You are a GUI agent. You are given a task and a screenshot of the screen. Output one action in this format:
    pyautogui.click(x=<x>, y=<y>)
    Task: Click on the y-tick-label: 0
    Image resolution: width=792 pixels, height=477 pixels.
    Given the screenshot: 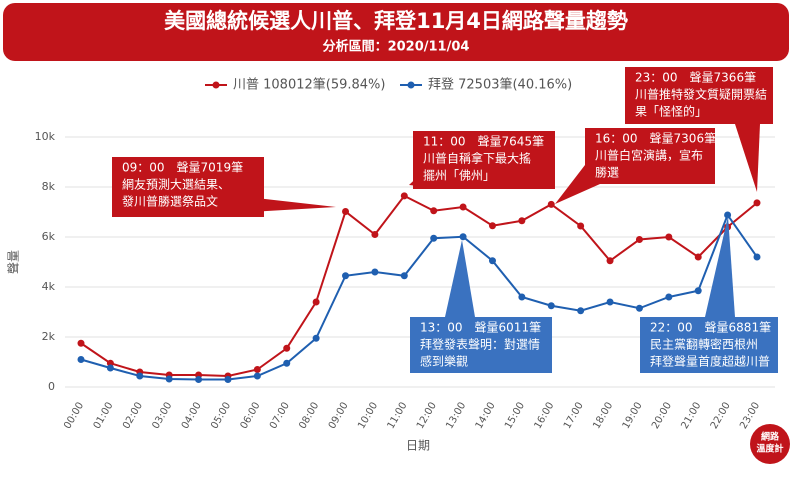 What is the action you would take?
    pyautogui.click(x=51, y=386)
    